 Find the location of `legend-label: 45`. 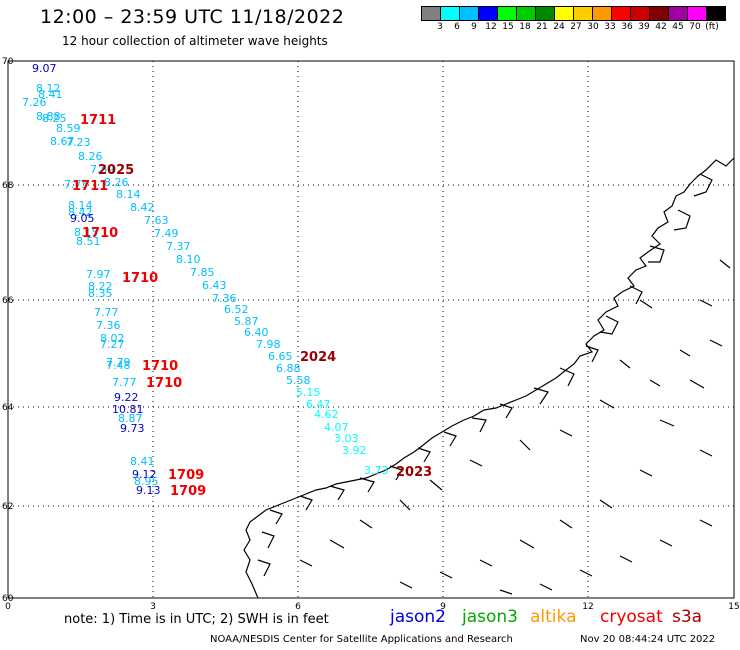

legend-label: 45 is located at coordinates (678, 27).